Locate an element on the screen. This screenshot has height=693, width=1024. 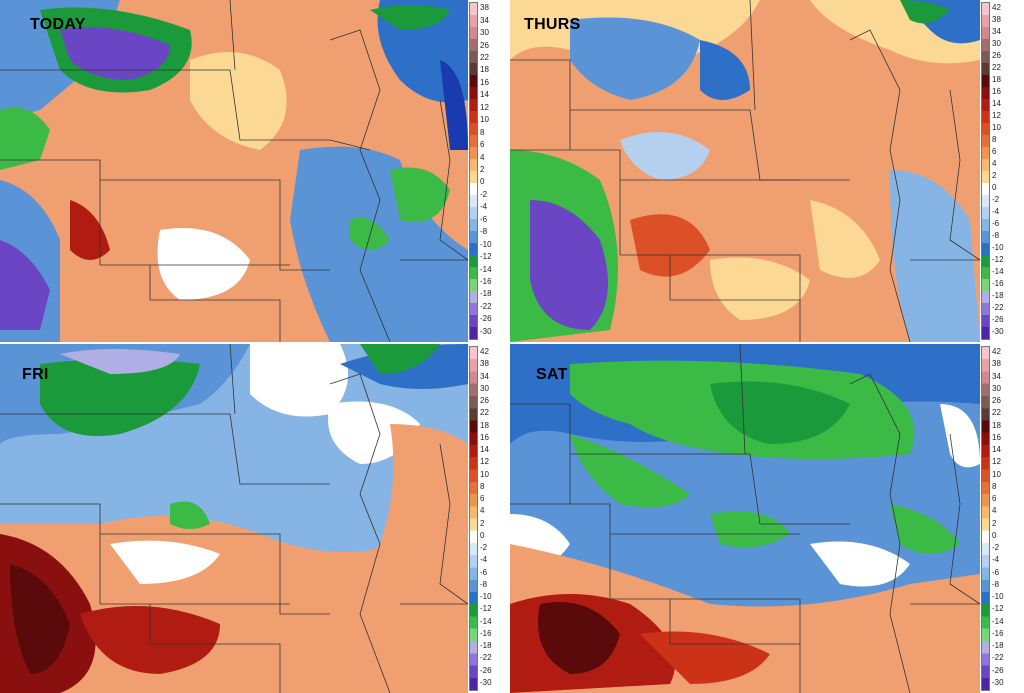
panel-divider-horizontal is located at coordinates (512, 343).